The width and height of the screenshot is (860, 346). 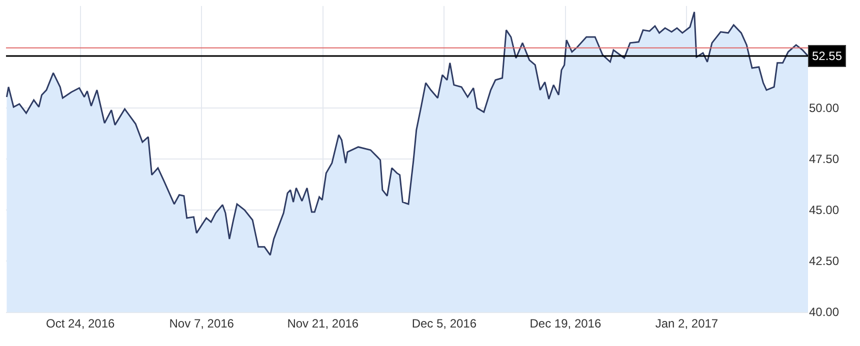 I want to click on x-tick-label: Dec 19, 2016, so click(x=566, y=323).